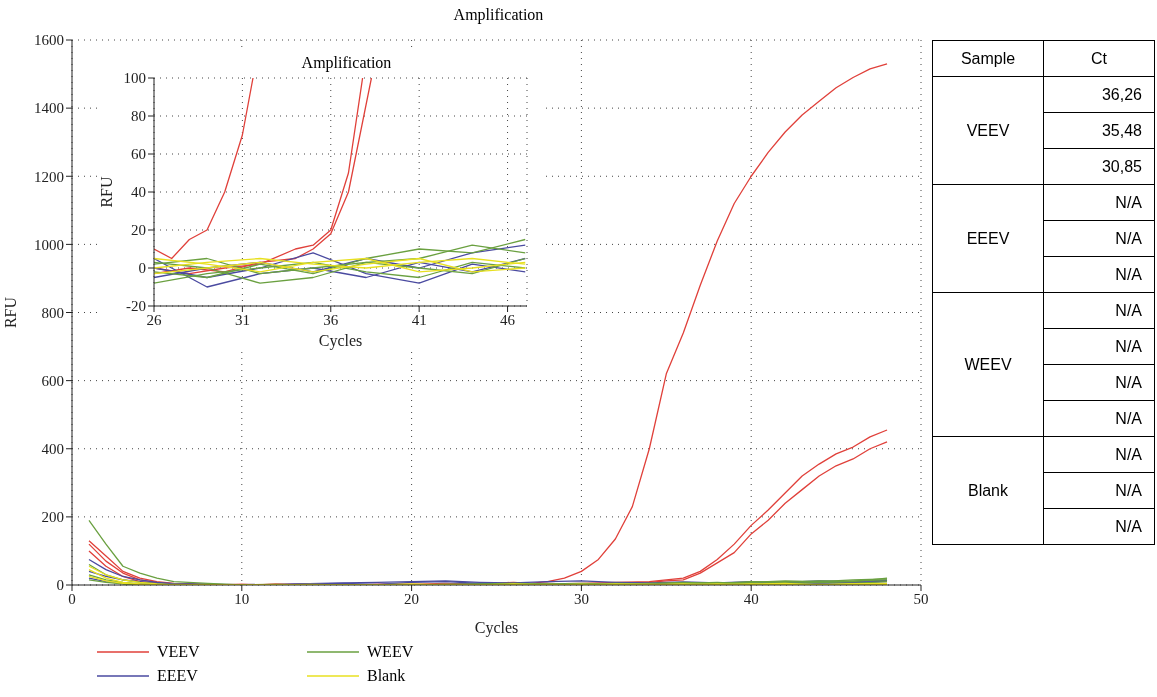 The image size is (1157, 697). Describe the element at coordinates (154, 319) in the screenshot. I see `x-tick-label: 26` at that location.